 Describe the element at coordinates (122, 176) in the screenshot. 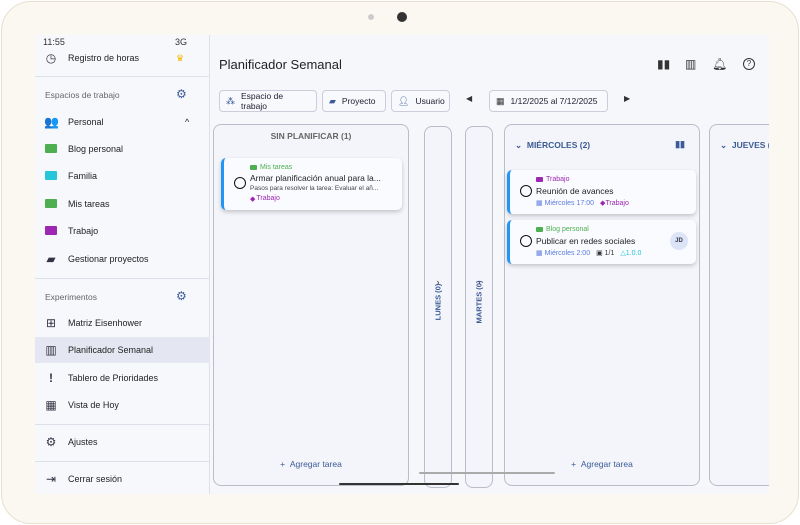

I see `sidebar-item-project: Familia` at that location.